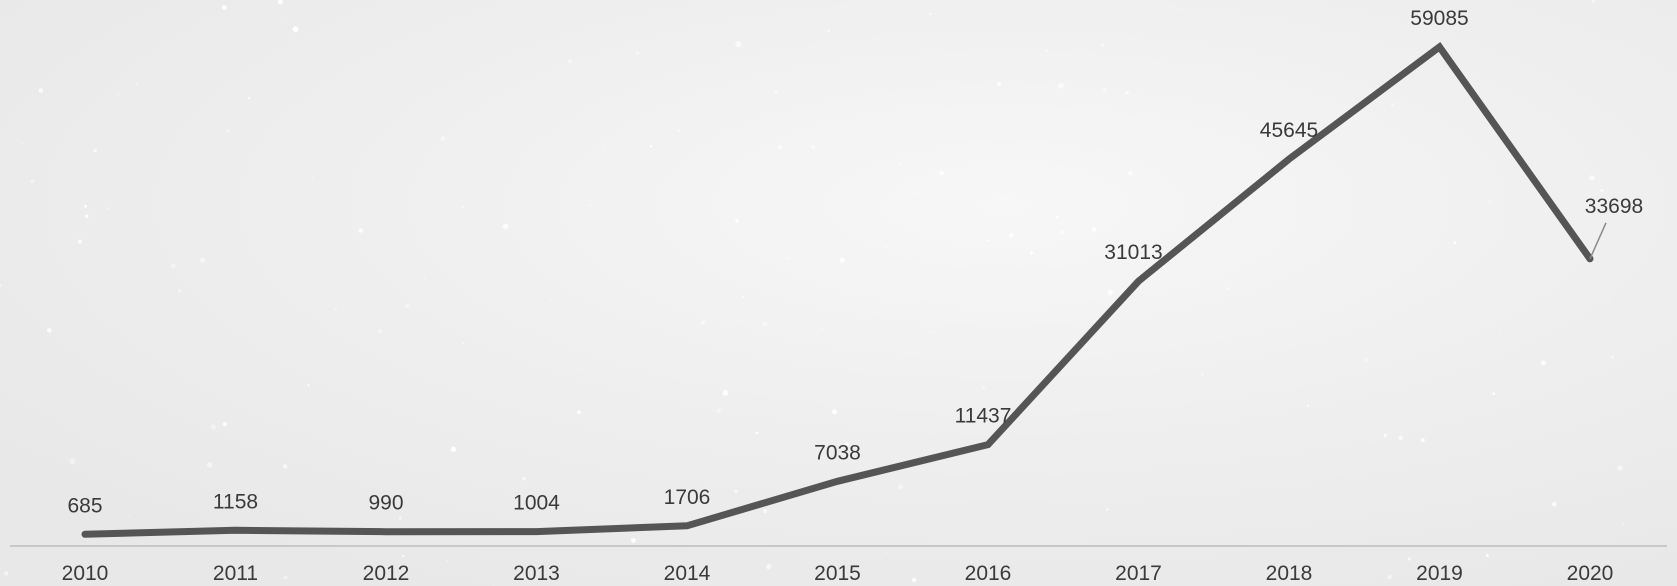 This screenshot has height=586, width=1677. Describe the element at coordinates (235, 501) in the screenshot. I see `data-label: 1158` at that location.